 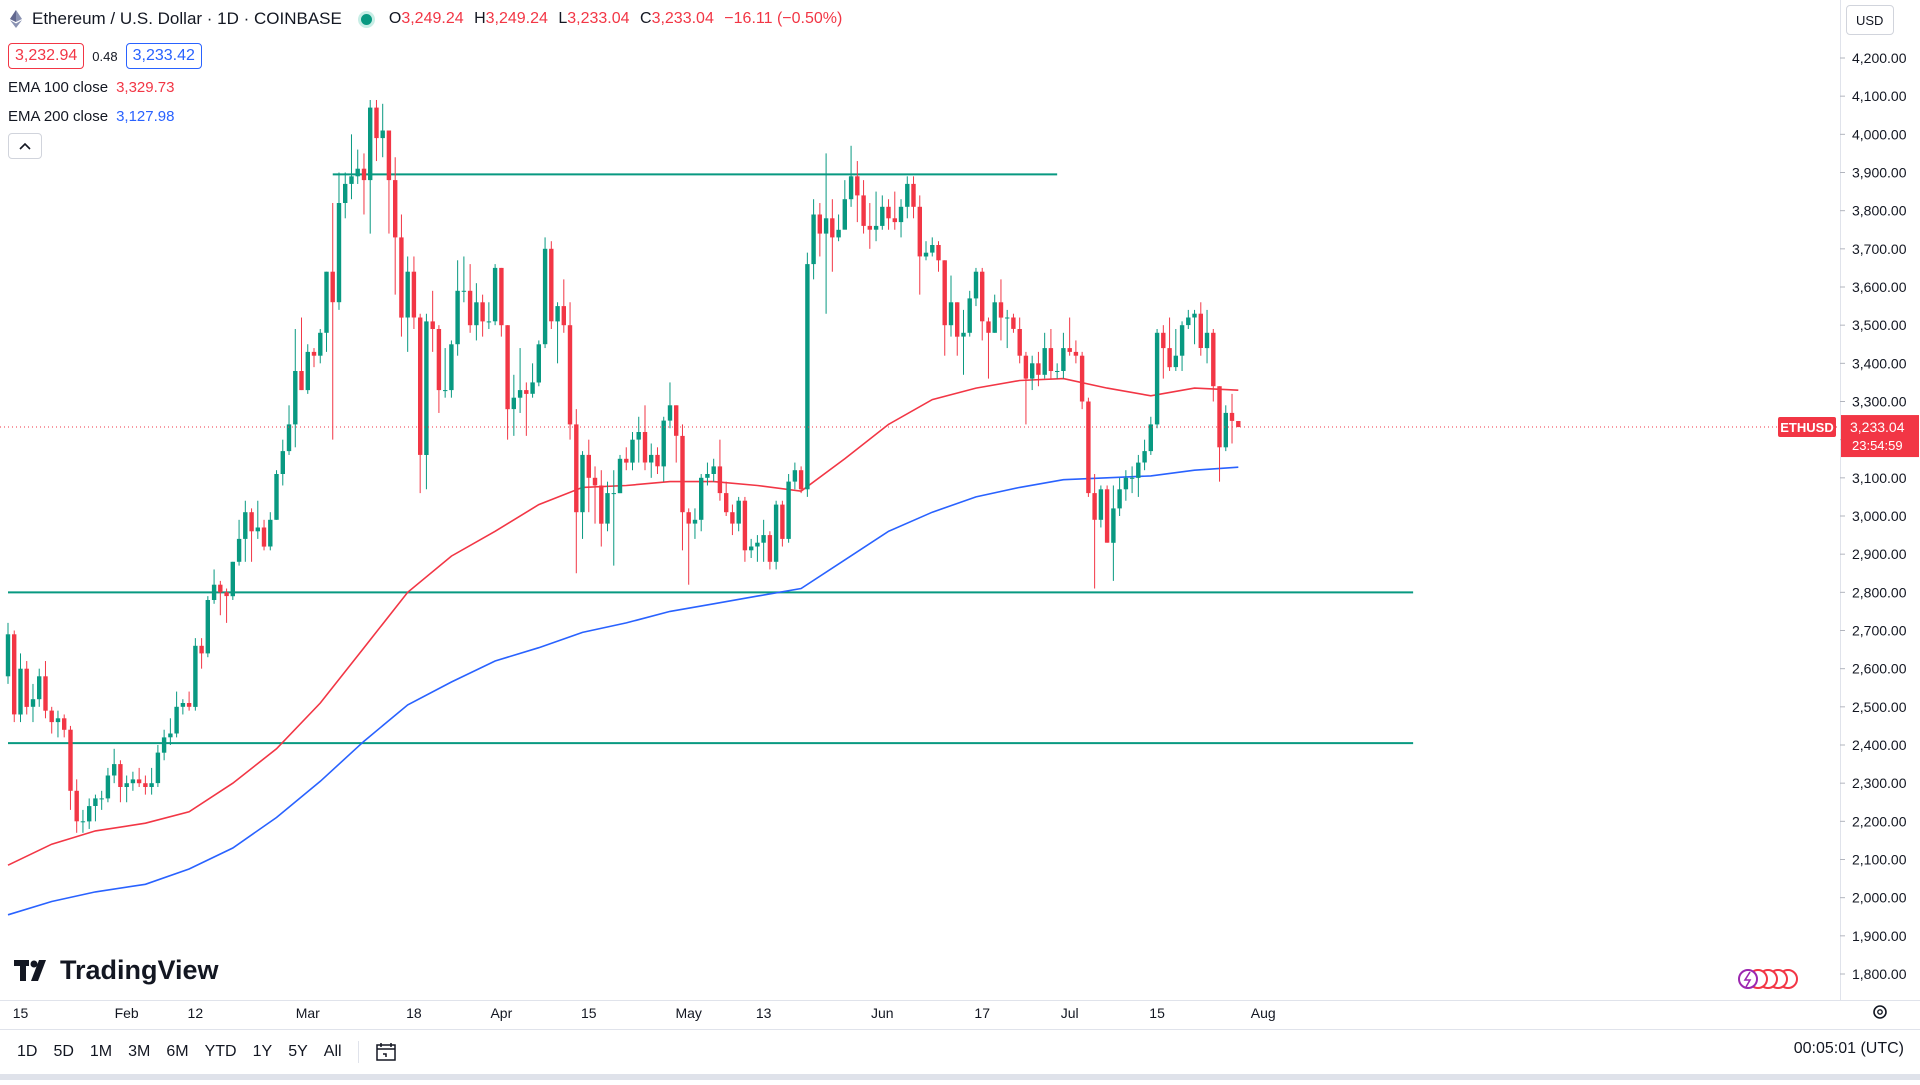 What do you see at coordinates (220, 1051) in the screenshot?
I see `range-ytd-button: YTD` at bounding box center [220, 1051].